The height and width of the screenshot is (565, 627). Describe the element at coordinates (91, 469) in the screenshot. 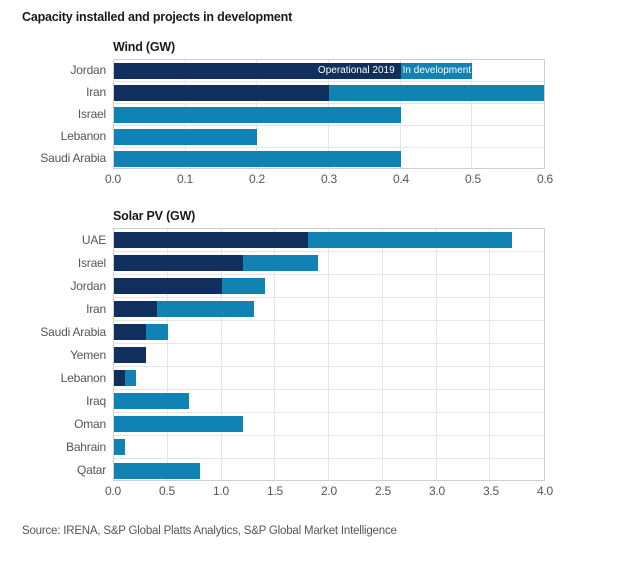

I see `category-label: Qatar` at that location.